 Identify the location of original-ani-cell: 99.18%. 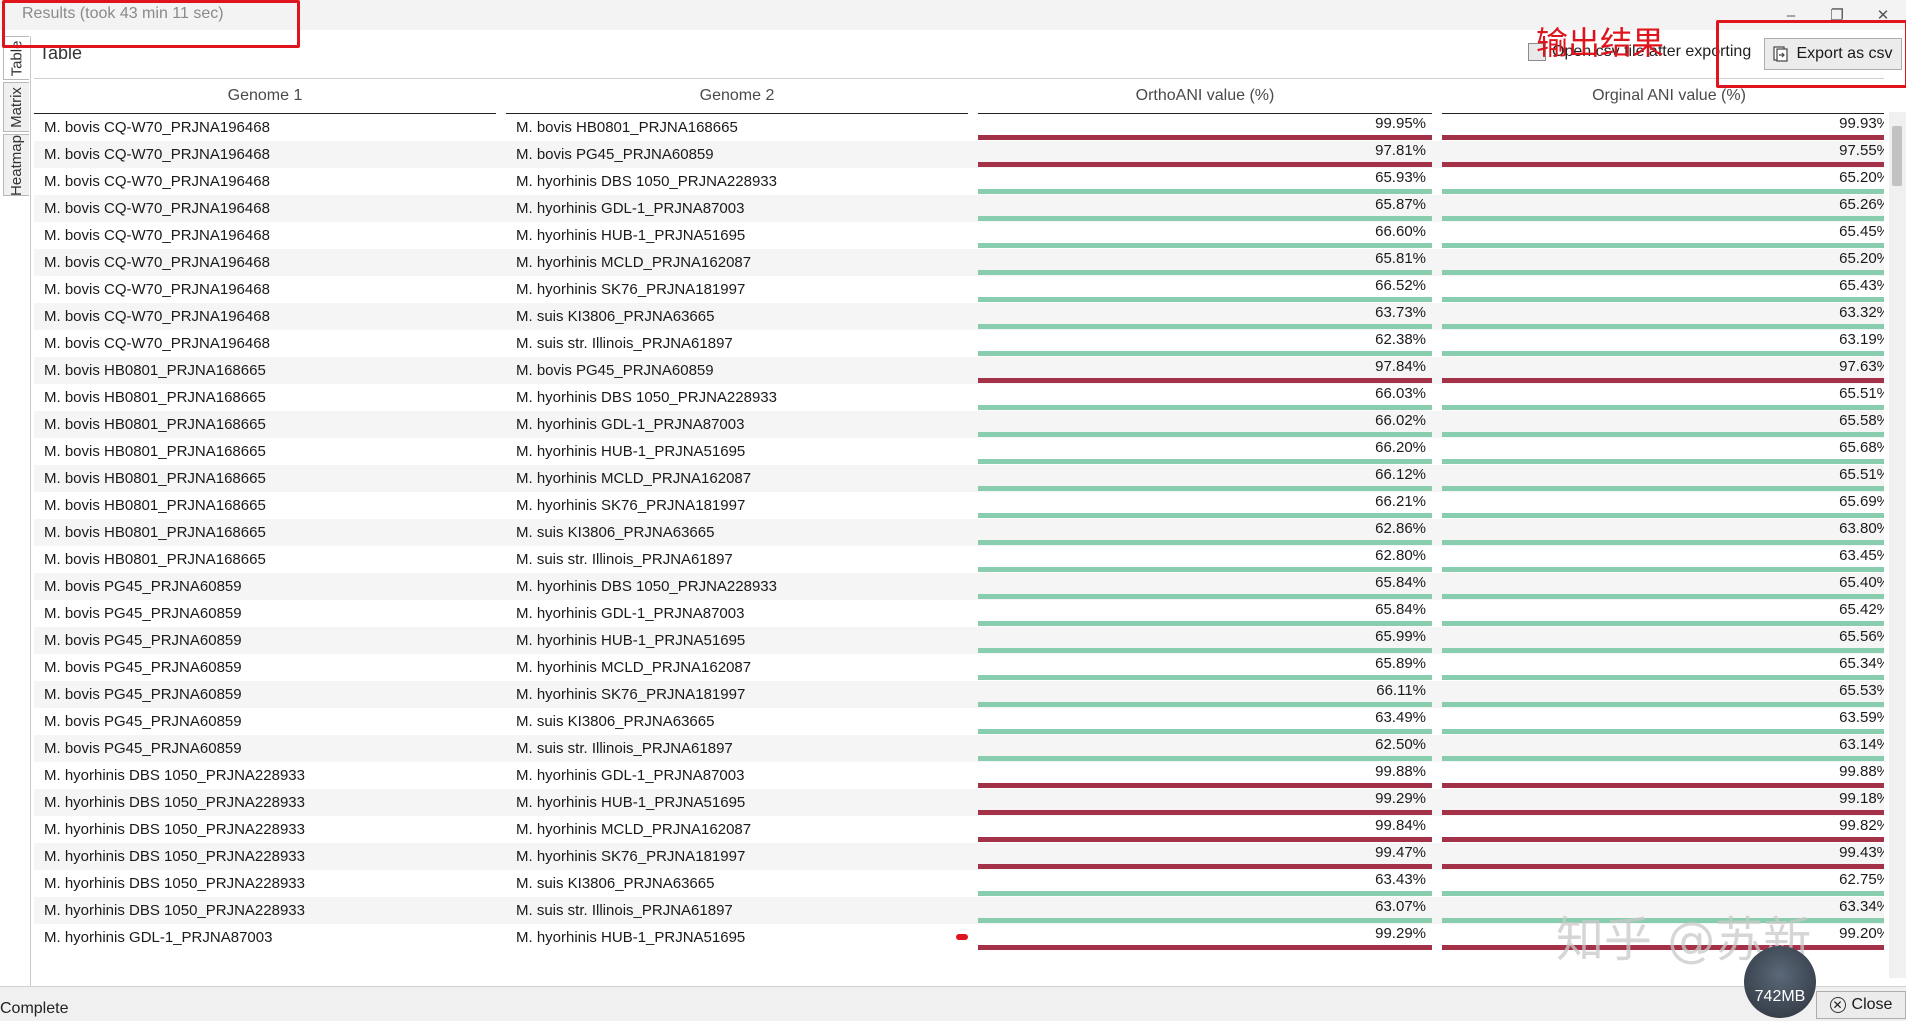
(1663, 802).